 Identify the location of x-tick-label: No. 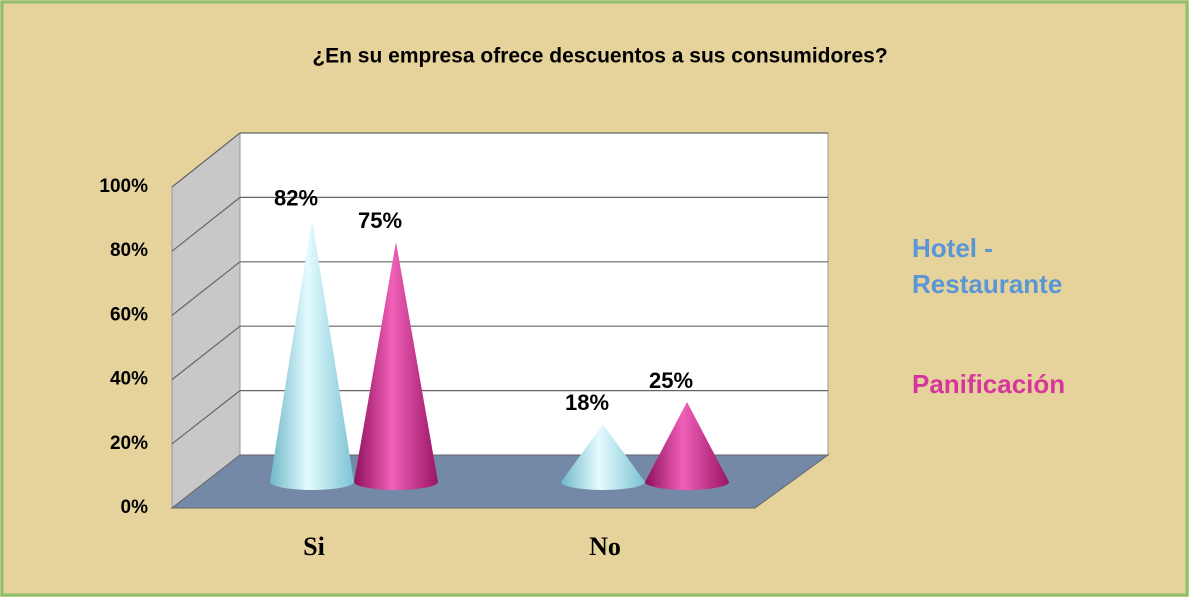
(605, 546).